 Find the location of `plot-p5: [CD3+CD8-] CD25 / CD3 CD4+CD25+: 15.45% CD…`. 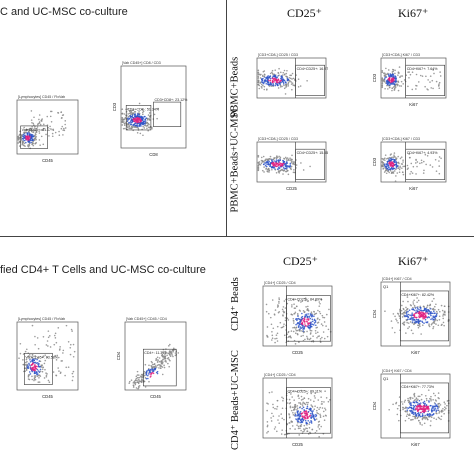

plot-p5: [CD3+CD8-] CD25 / CD3 CD4+CD25+: 15.45% CD… is located at coordinates (288, 163).